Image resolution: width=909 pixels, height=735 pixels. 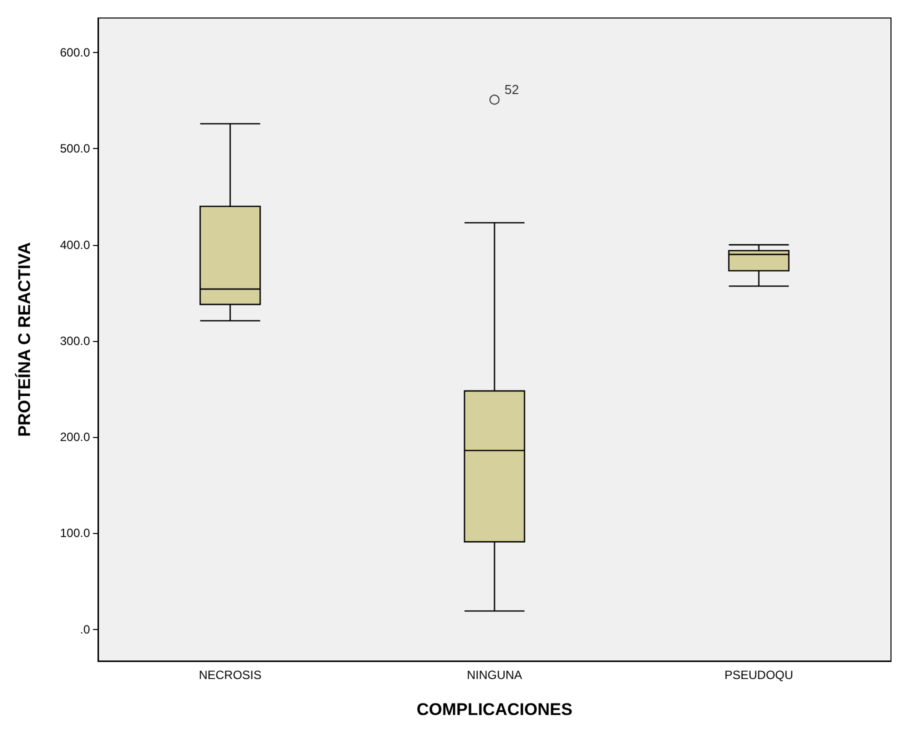 What do you see at coordinates (75, 341) in the screenshot?
I see `y-tick-label: 300.0` at bounding box center [75, 341].